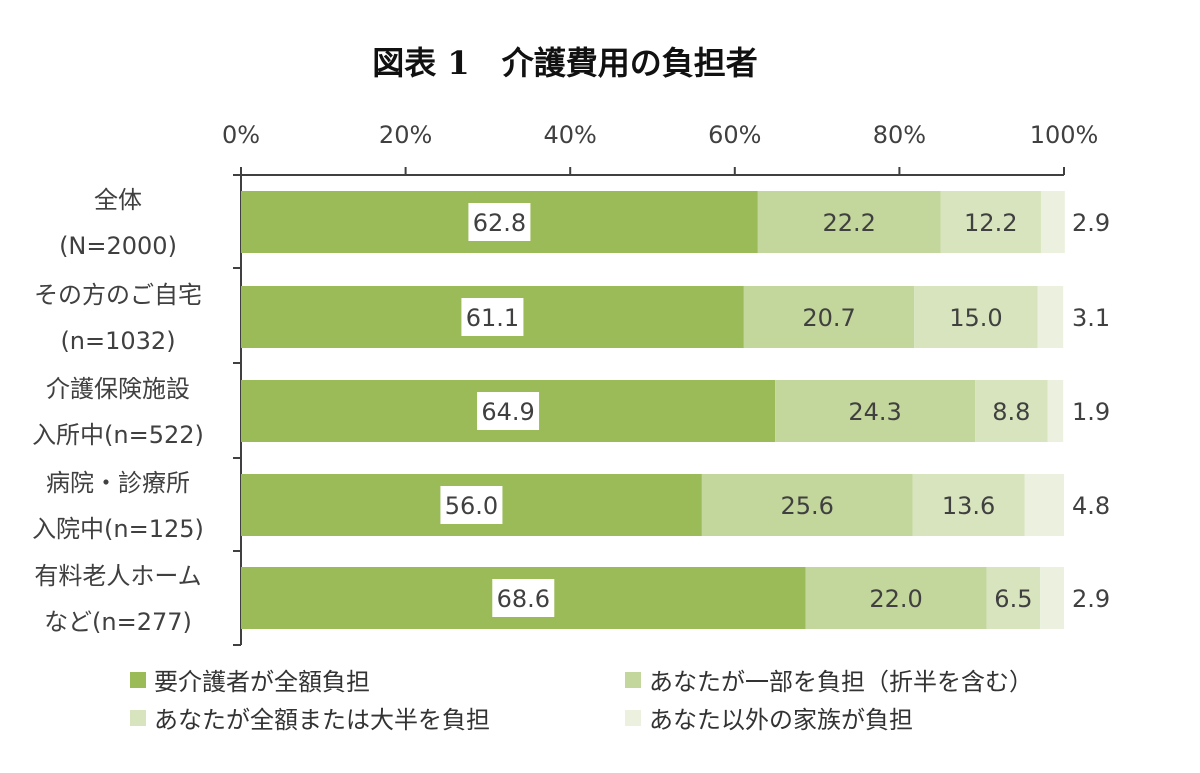 Image resolution: width=1200 pixels, height=773 pixels. I want to click on data-label: 61.1, so click(492, 318).